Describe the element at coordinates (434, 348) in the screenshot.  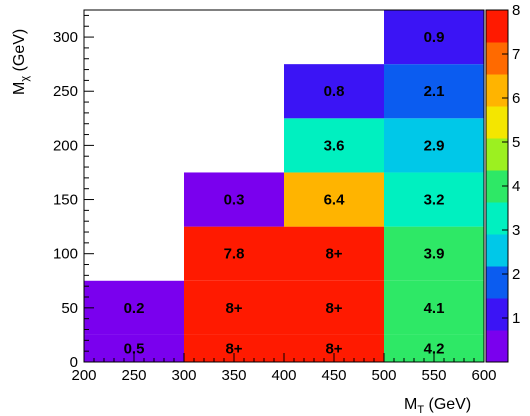
I see `cell-value-label: 4.2` at that location.